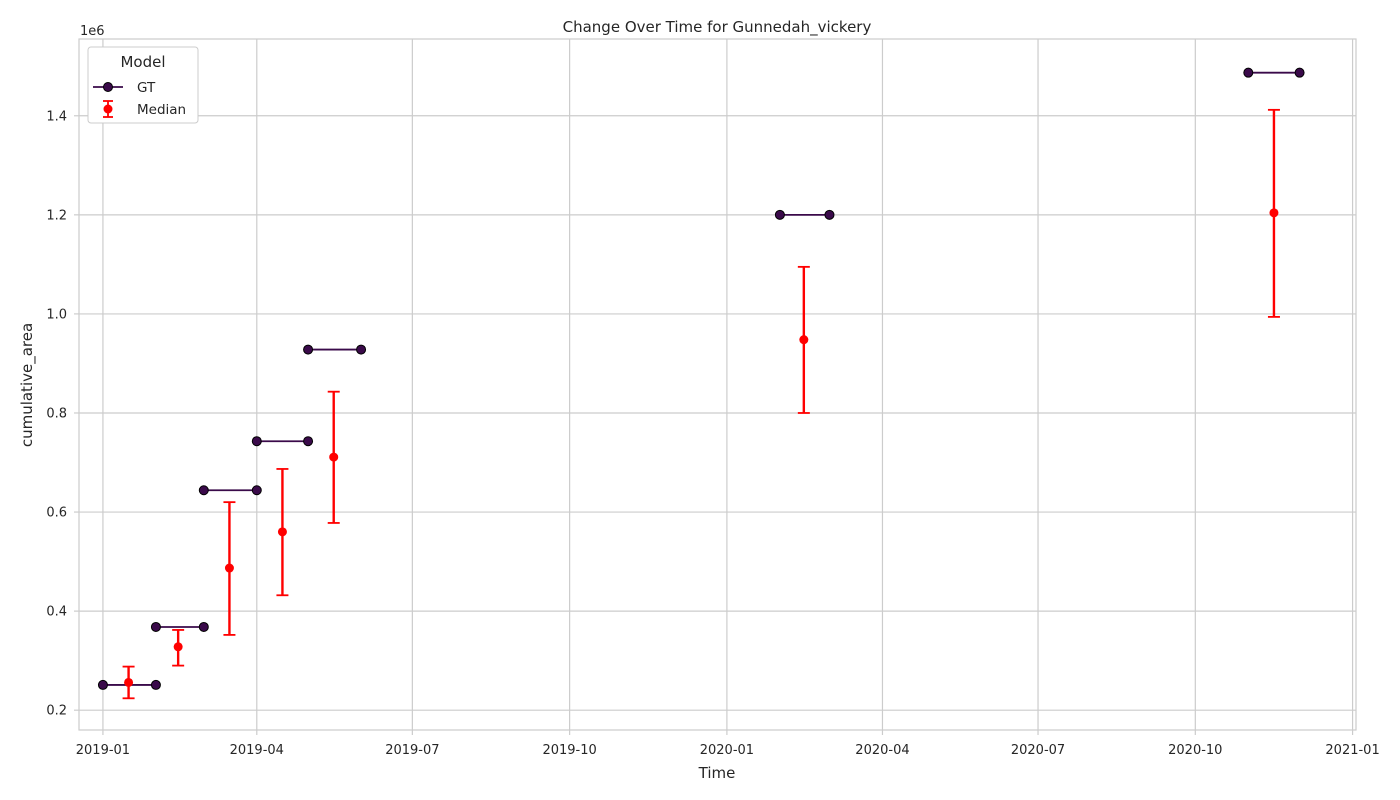  I want to click on x-tick-label: 2020-07, so click(1038, 750).